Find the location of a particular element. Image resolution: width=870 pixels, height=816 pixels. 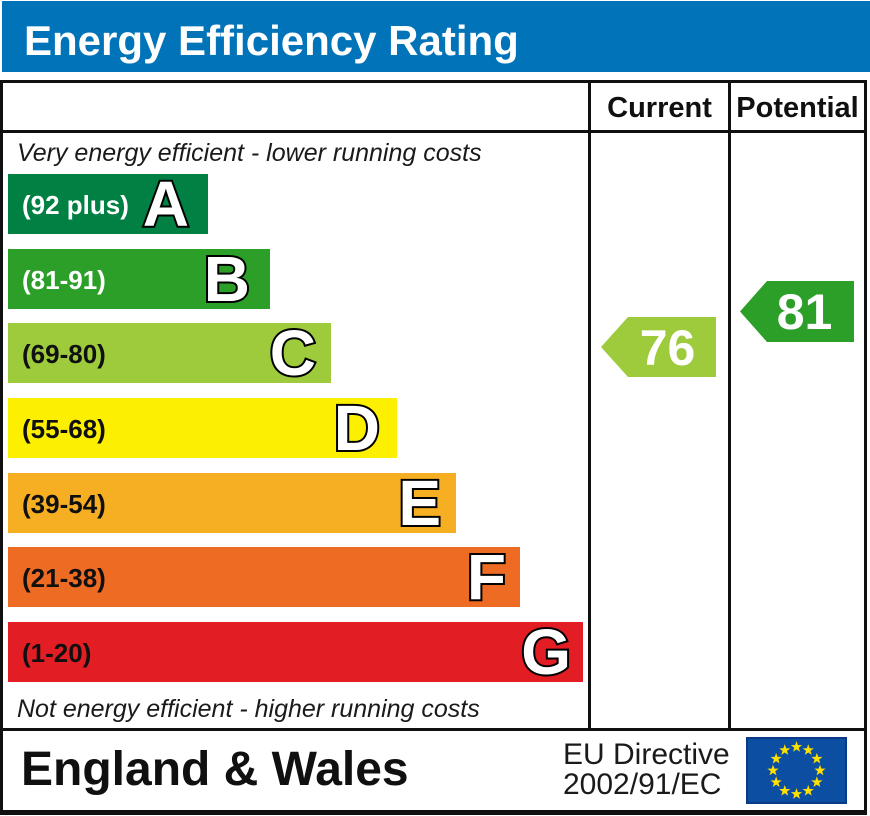

svg-text: B is located at coordinates (227, 279).